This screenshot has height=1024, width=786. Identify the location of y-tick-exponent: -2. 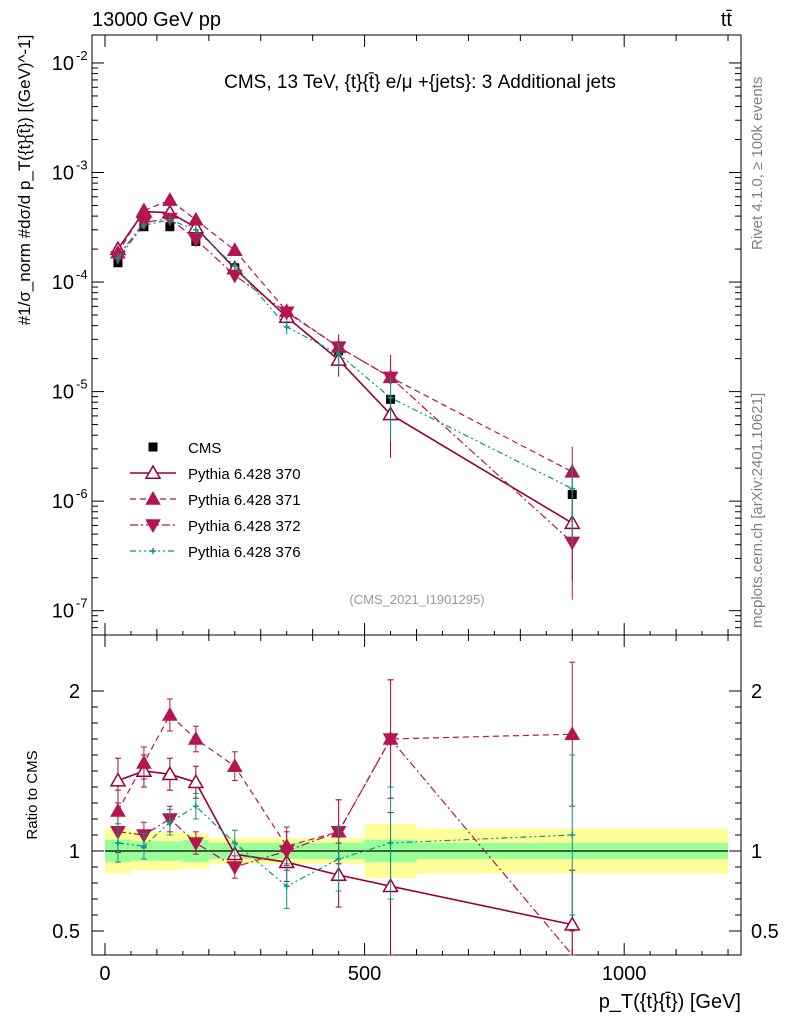
(82, 55).